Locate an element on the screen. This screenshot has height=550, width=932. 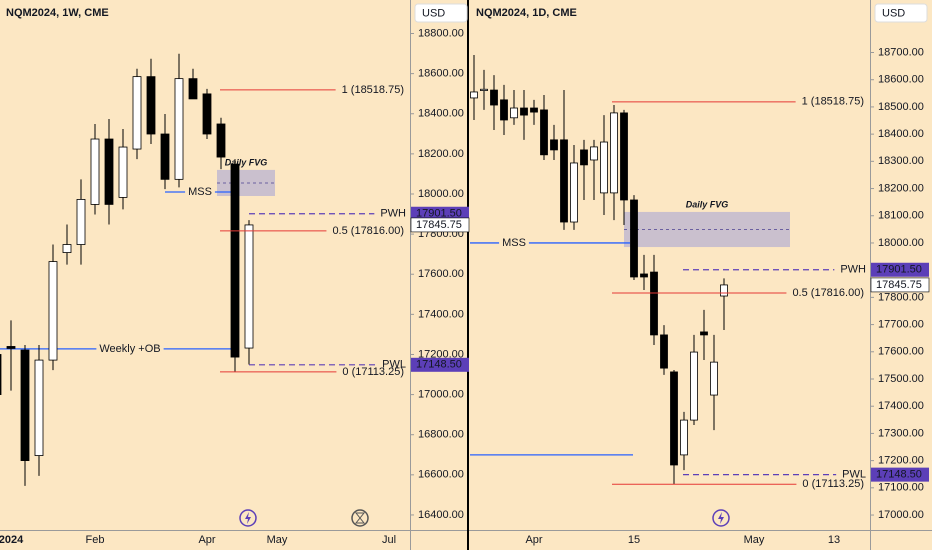
y-tick-label: 18600.00 is located at coordinates (441, 74).